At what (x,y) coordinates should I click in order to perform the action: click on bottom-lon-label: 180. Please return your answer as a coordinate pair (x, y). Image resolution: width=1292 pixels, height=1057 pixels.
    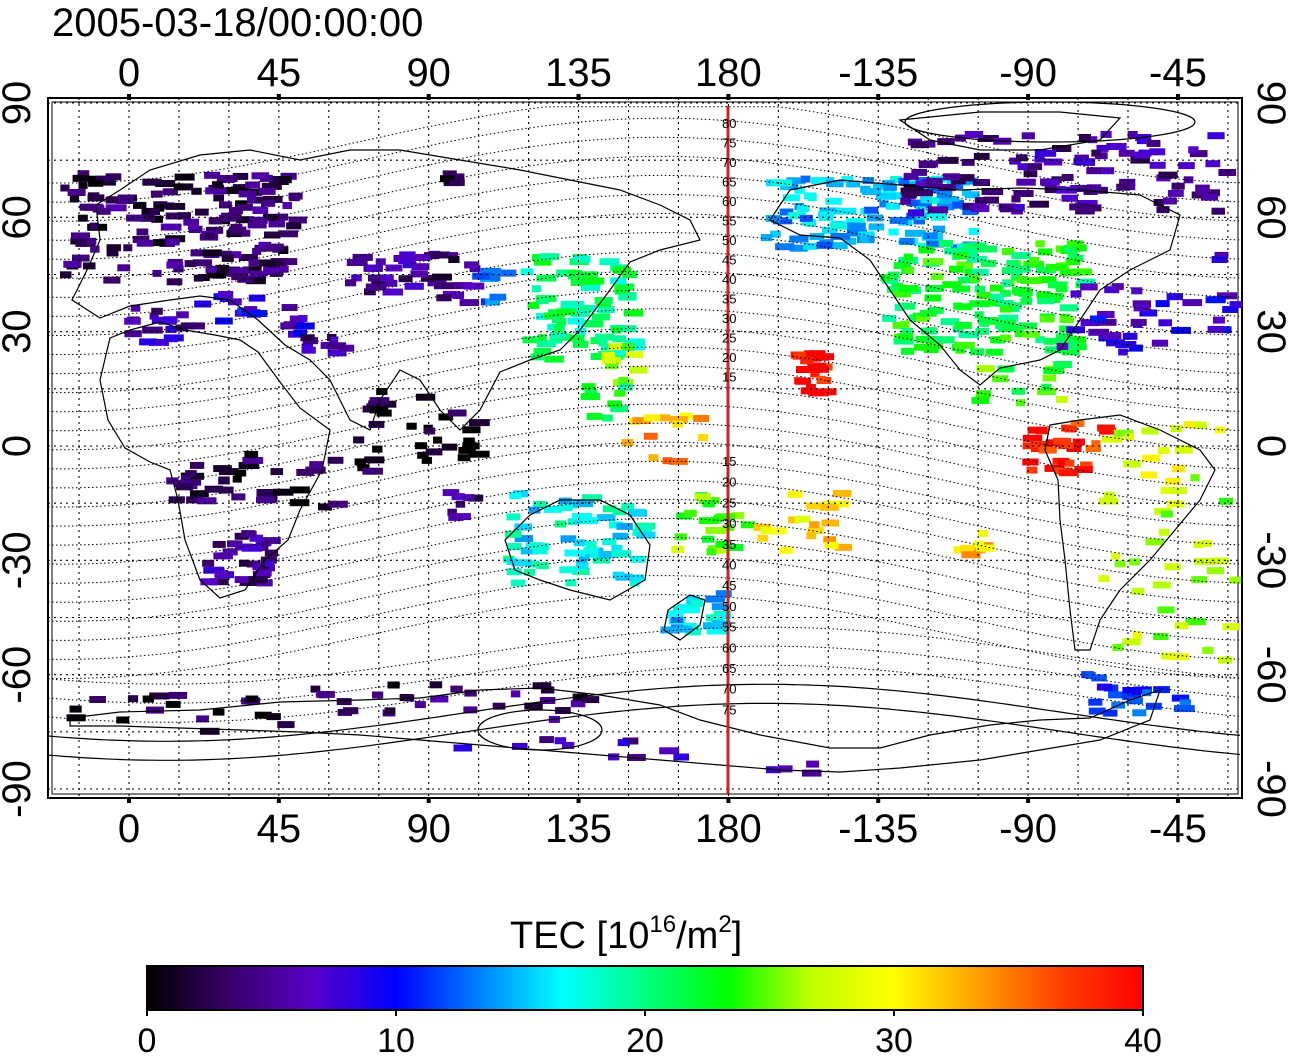
    Looking at the image, I should click on (728, 829).